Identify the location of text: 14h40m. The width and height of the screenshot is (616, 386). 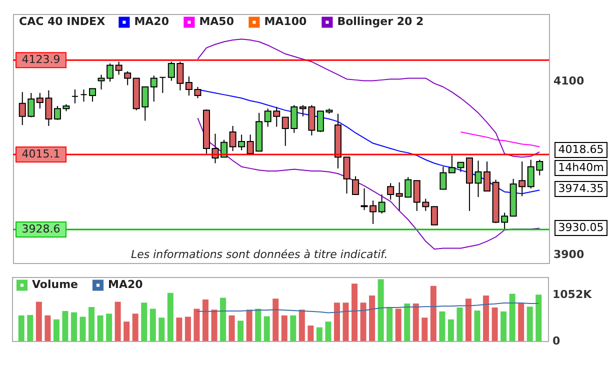
(581, 167).